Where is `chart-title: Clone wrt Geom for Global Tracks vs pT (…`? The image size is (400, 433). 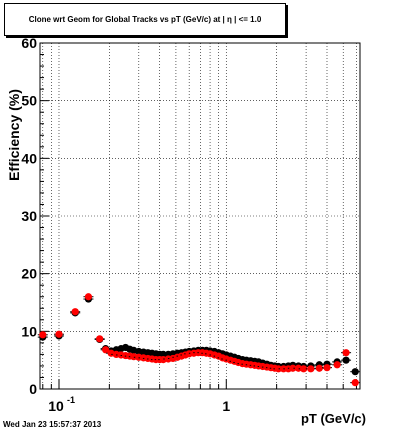
chart-title: Clone wrt Geom for Global Tracks vs pT (… is located at coordinates (145, 19).